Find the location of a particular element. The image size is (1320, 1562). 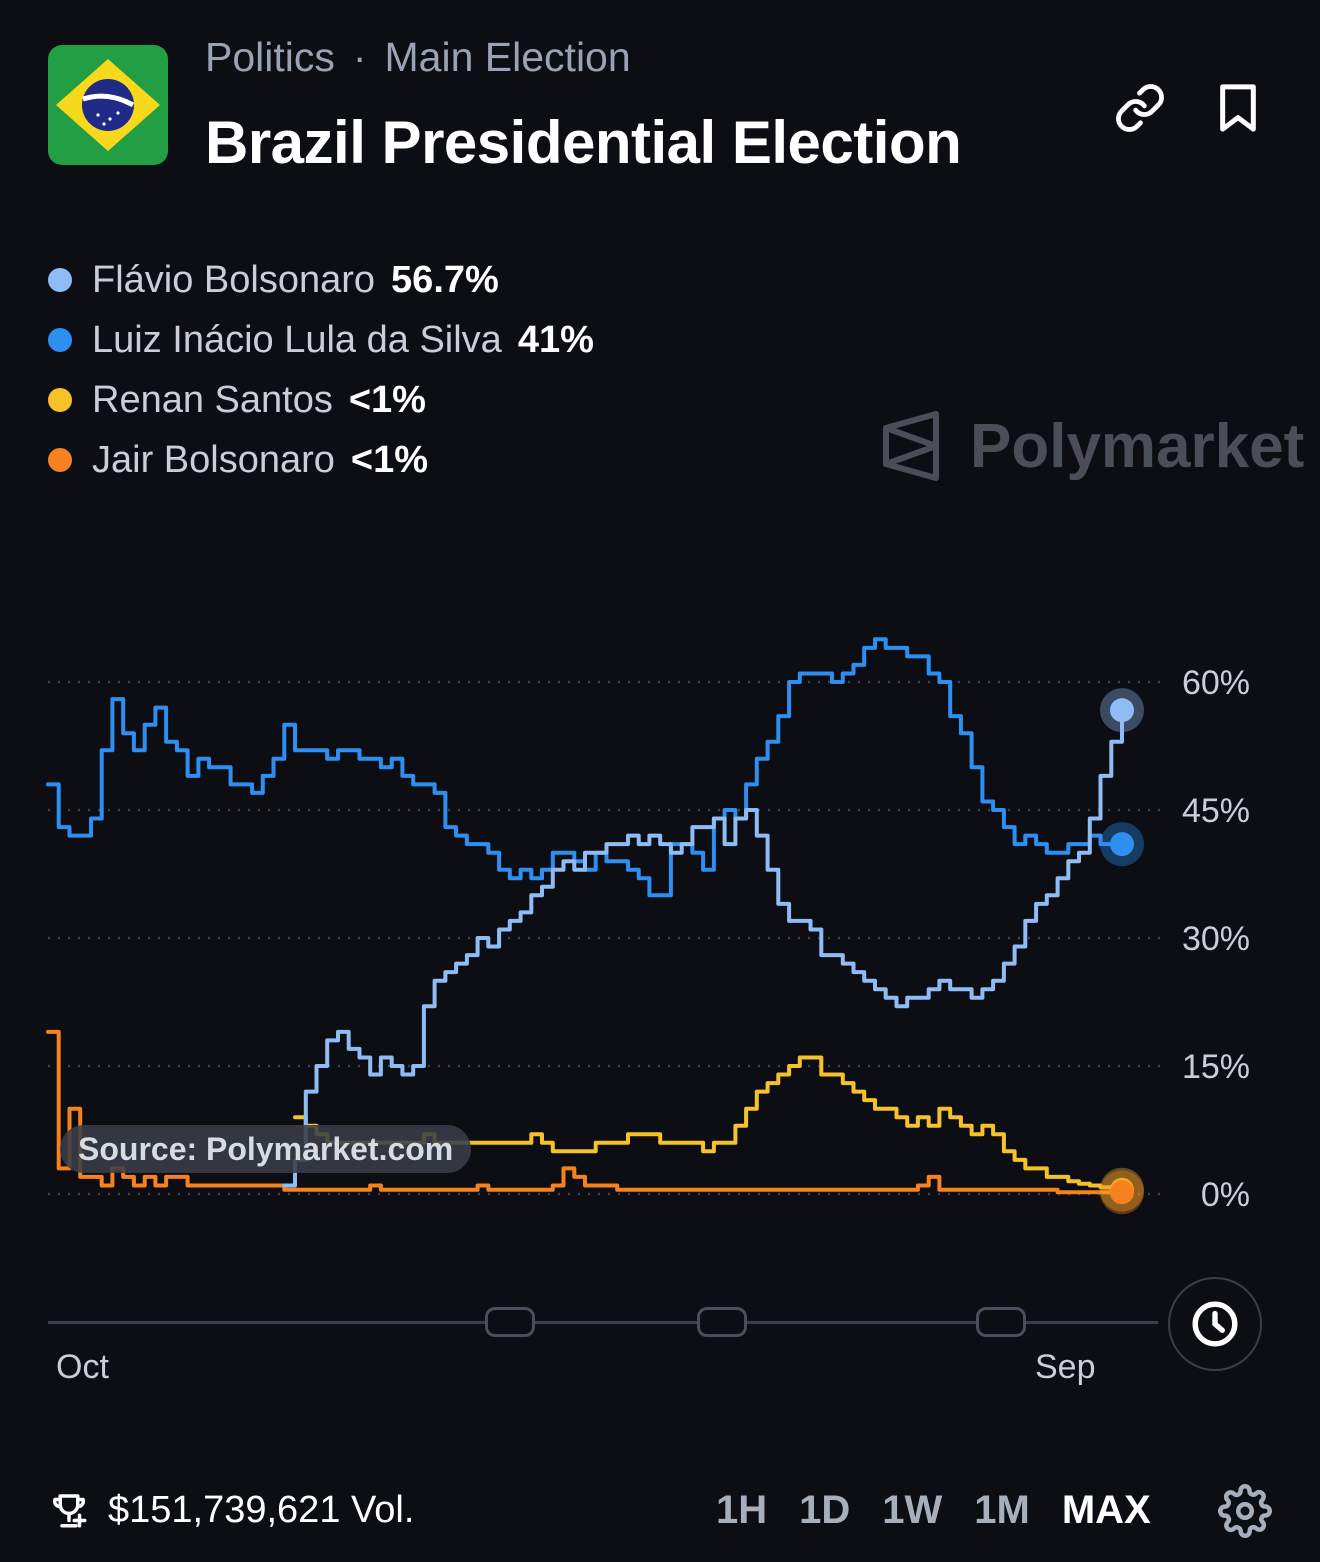

legend-item: Jair Bolsonaro <1% is located at coordinates (321, 460).